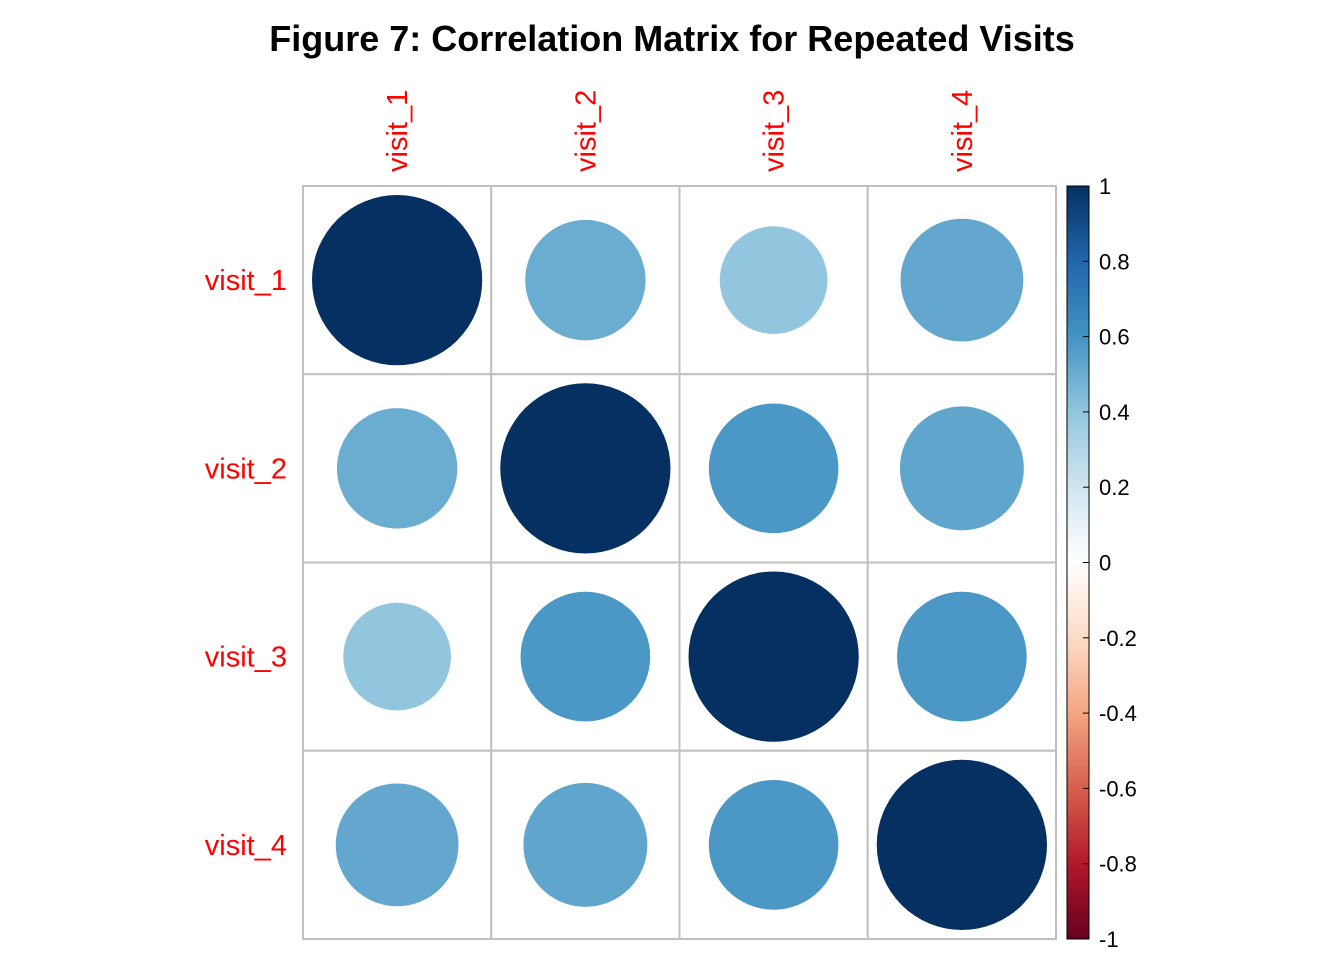 This screenshot has width=1344, height=960. I want to click on colorbar-tick-label: -0.6, so click(1118, 788).